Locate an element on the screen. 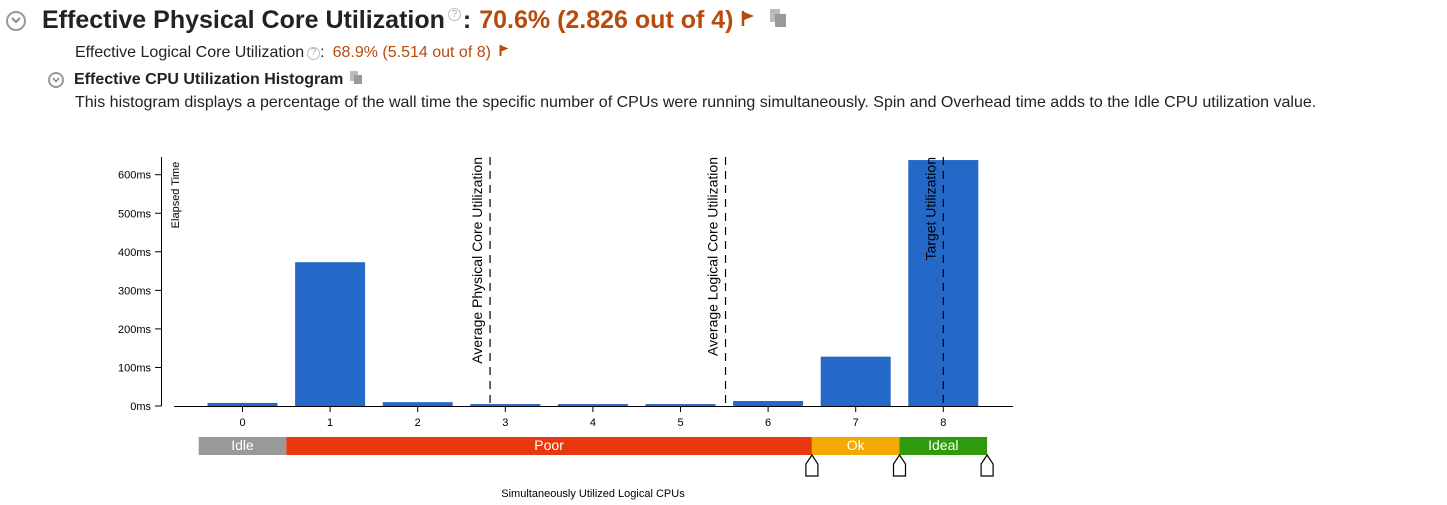 The width and height of the screenshot is (1447, 505). band-label: Idle is located at coordinates (242, 445).